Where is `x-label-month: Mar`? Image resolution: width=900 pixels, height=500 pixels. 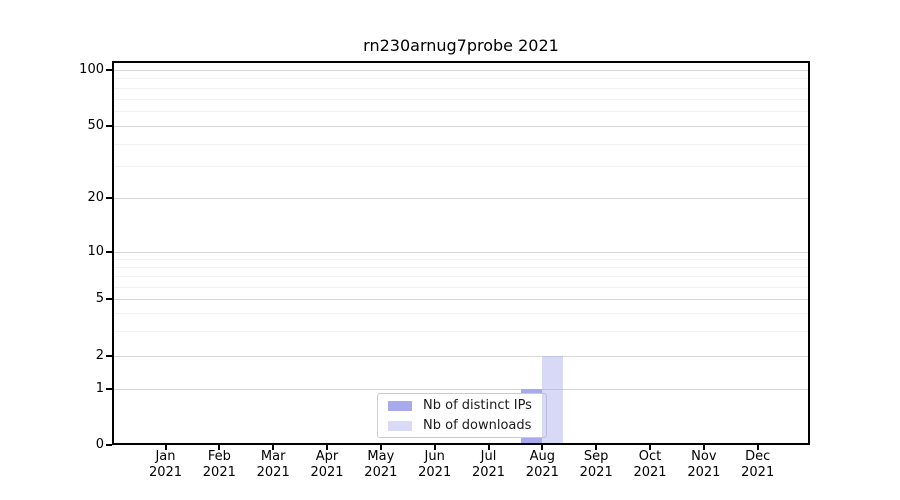 x-label-month: Mar is located at coordinates (273, 456).